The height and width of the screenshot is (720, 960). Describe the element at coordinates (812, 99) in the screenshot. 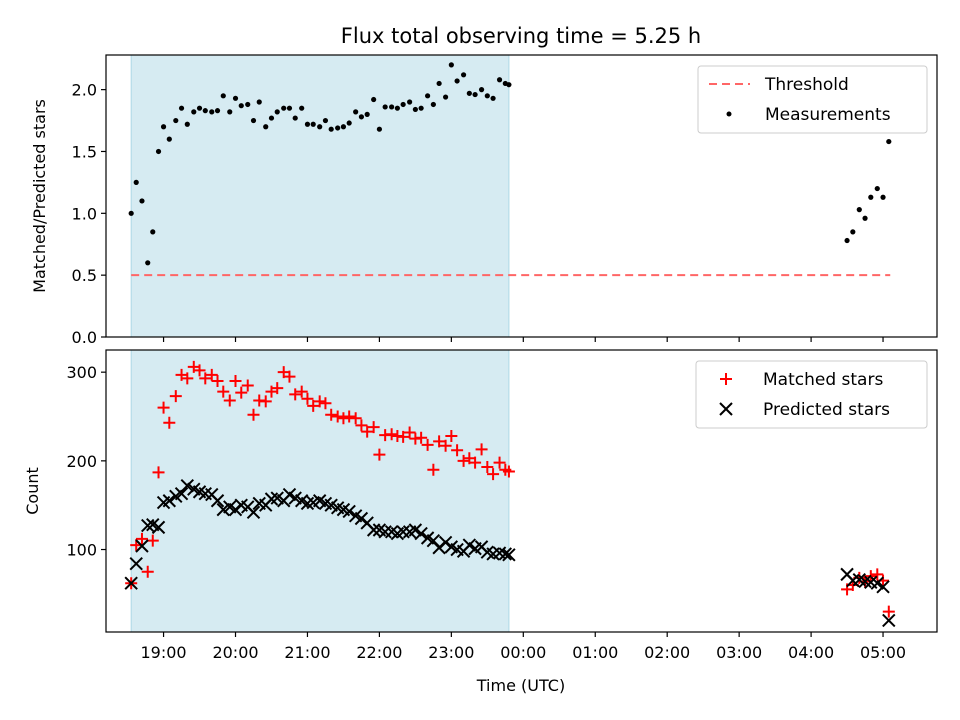

I see `ratio-legend: Threshold Measurements` at that location.